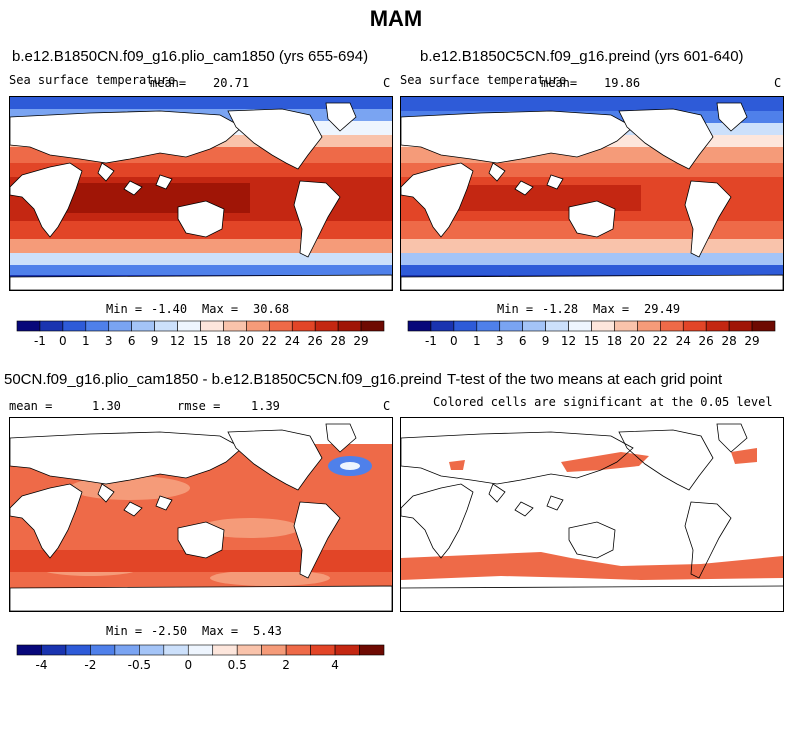  I want to click on panel-preind-variable: Sea surface temperature, so click(483, 80).